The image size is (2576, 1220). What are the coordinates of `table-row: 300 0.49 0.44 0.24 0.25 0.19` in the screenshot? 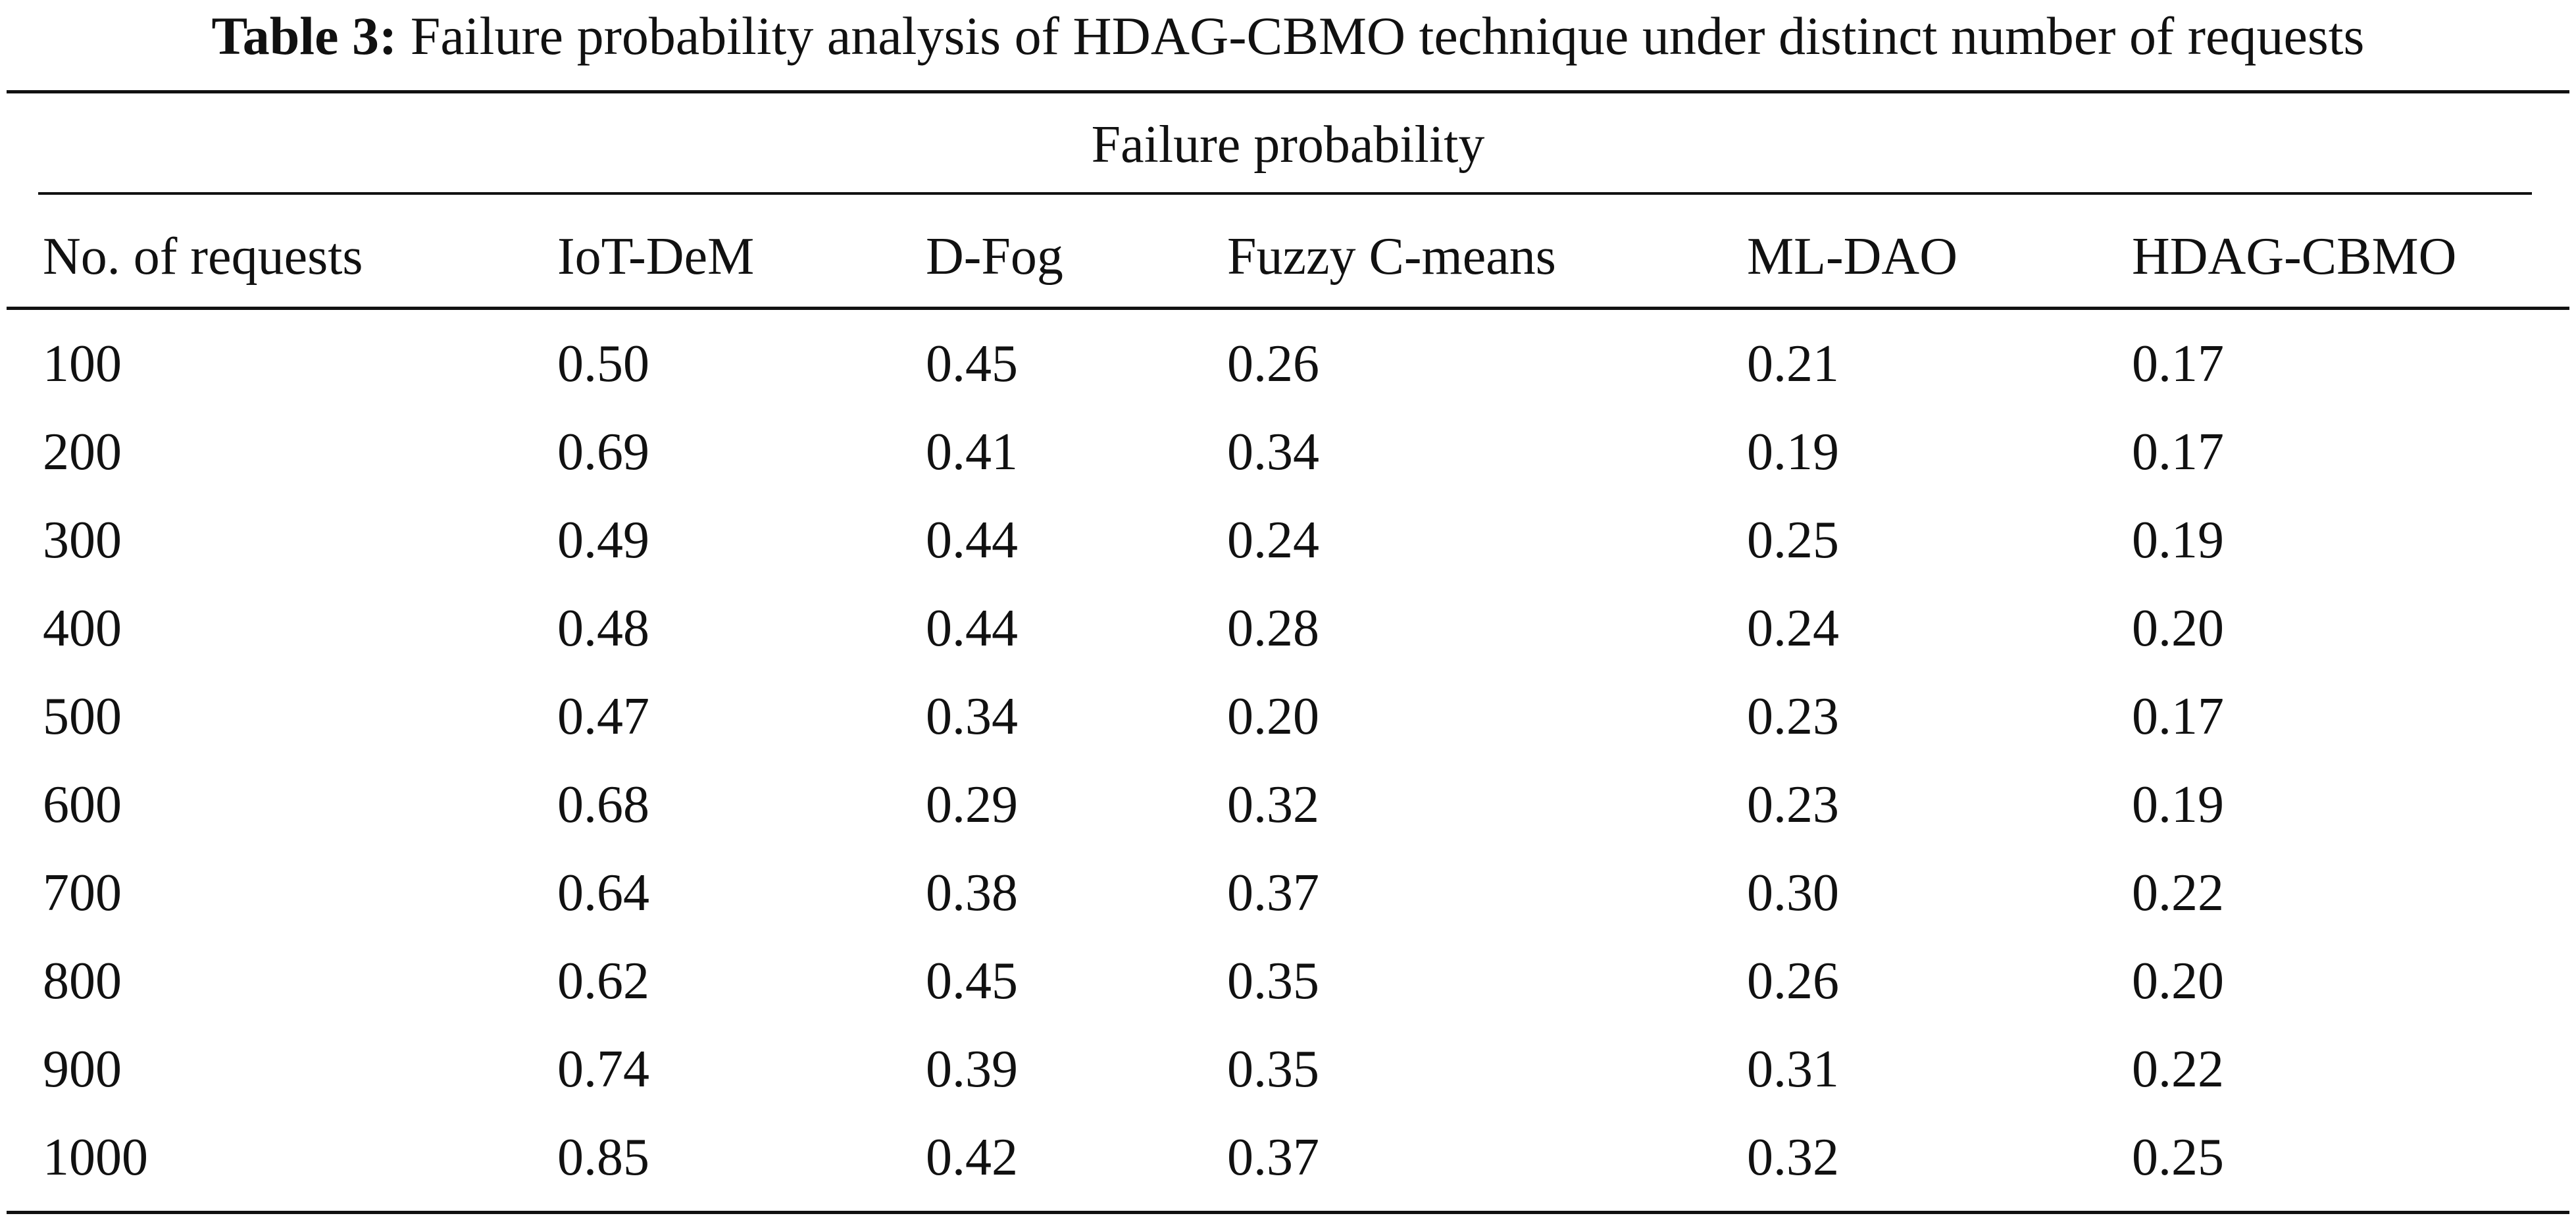 It's located at (1288, 543).